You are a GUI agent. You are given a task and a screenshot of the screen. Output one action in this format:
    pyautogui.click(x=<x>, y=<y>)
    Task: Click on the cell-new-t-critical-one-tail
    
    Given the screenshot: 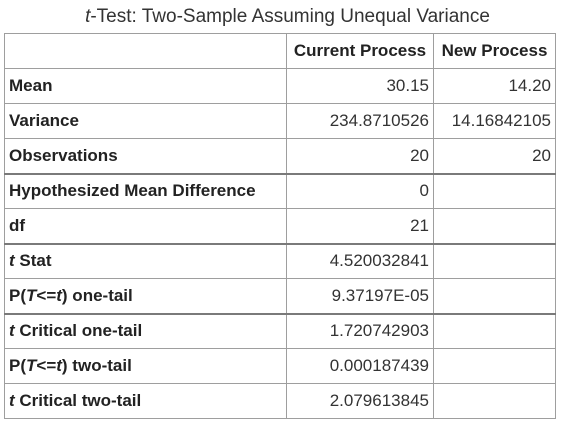 What is the action you would take?
    pyautogui.click(x=494, y=331)
    